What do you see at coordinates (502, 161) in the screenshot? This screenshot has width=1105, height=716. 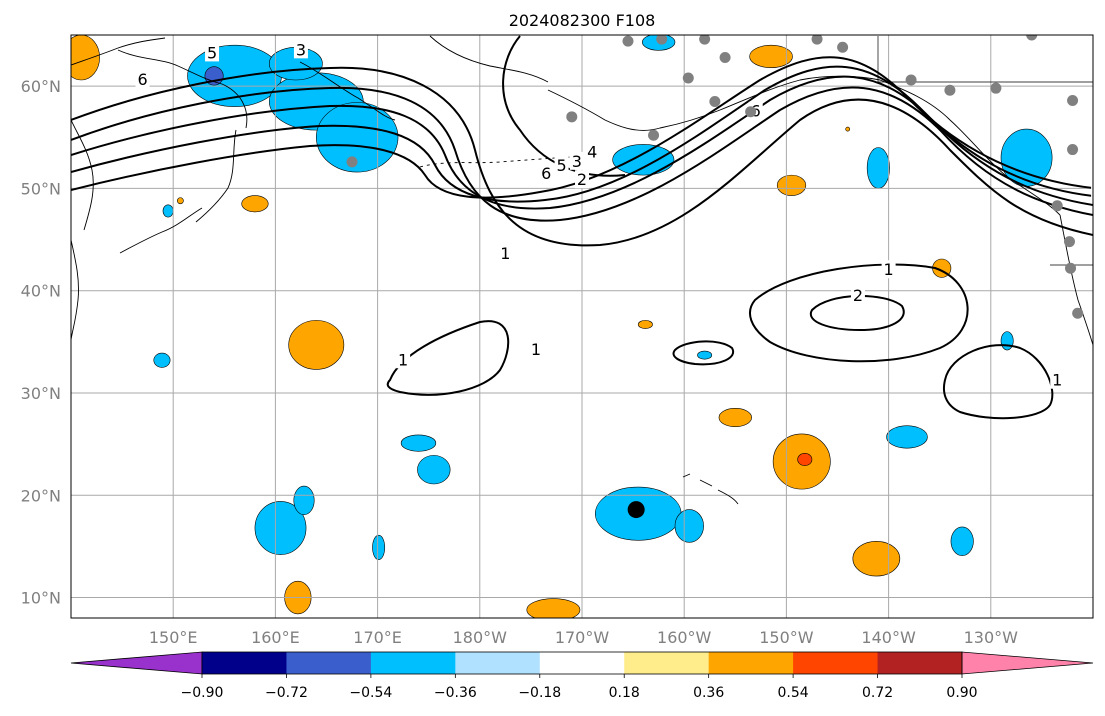 I see `coastline-aleutians` at bounding box center [502, 161].